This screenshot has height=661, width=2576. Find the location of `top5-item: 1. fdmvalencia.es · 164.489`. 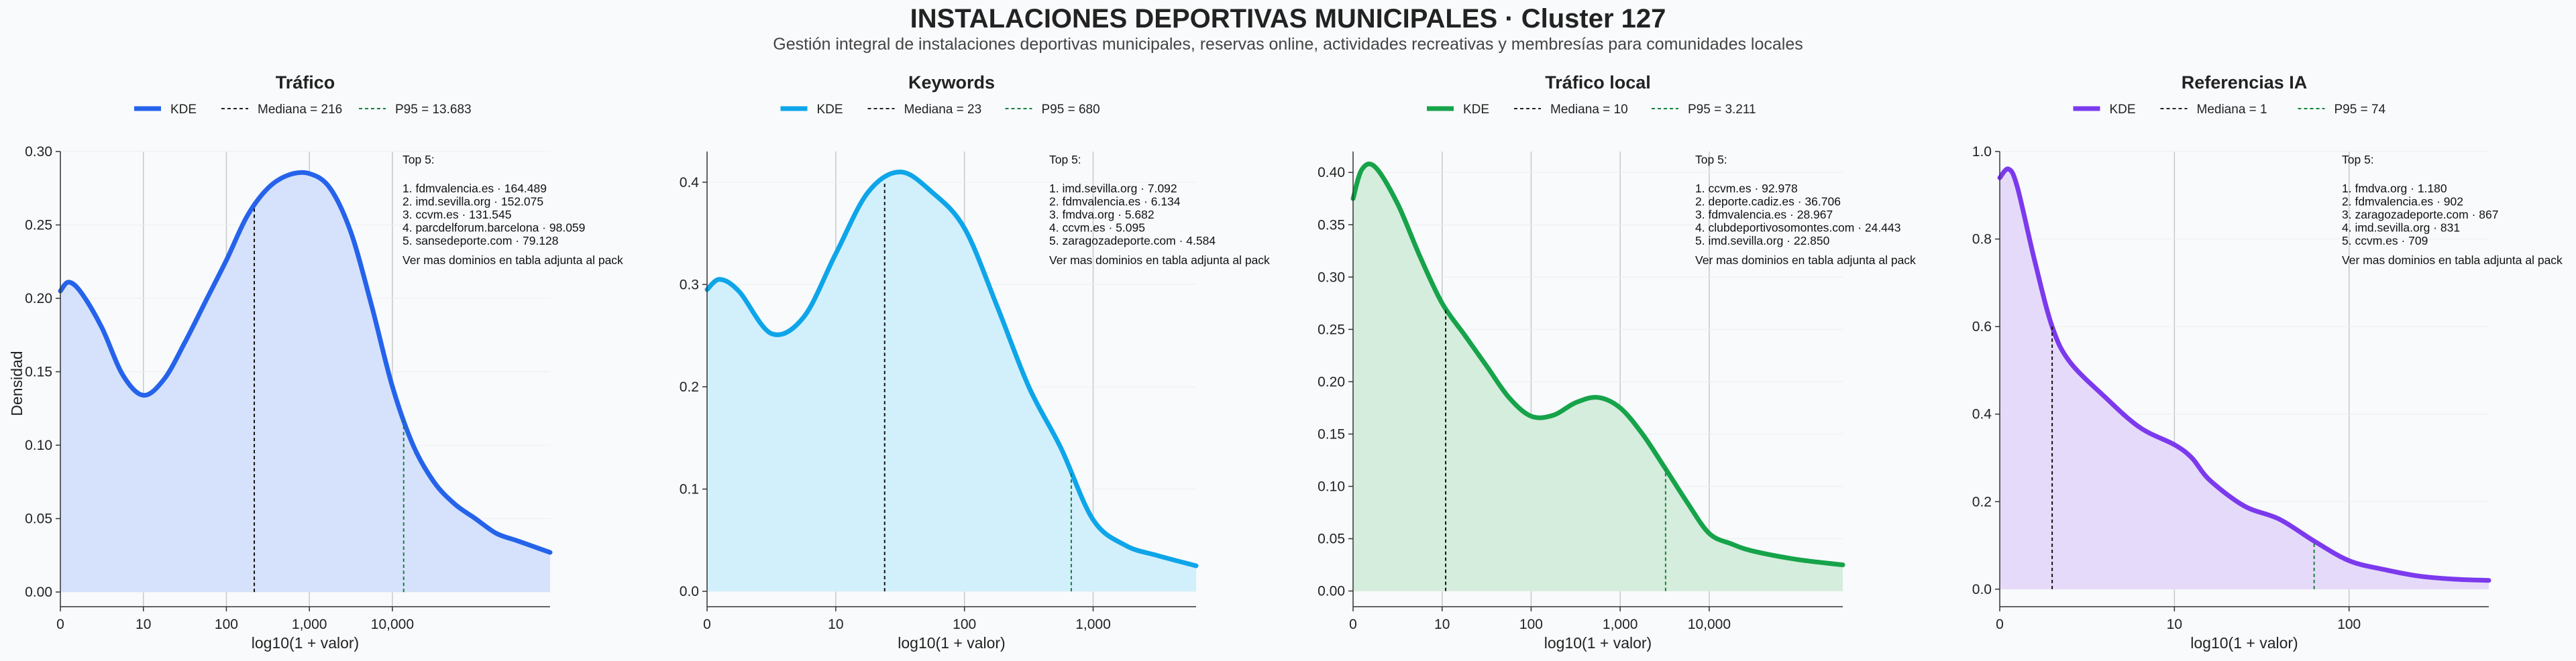

top5-item: 1. fdmvalencia.es · 164.489 is located at coordinates (474, 188).